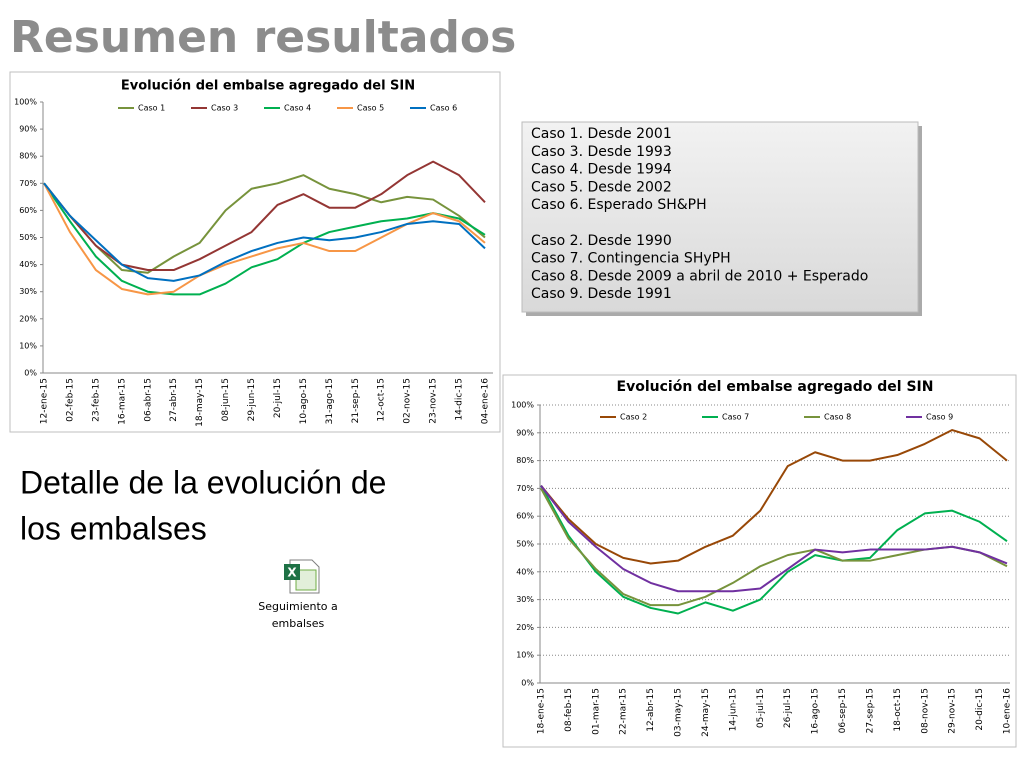  I want to click on x-tick-label: 12-ene-15, so click(45, 401).